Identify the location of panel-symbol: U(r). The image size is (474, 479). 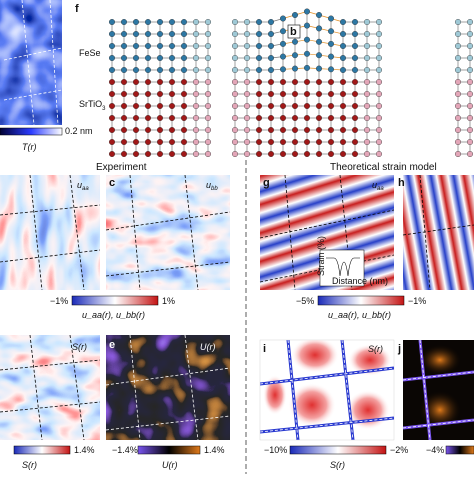
(208, 347).